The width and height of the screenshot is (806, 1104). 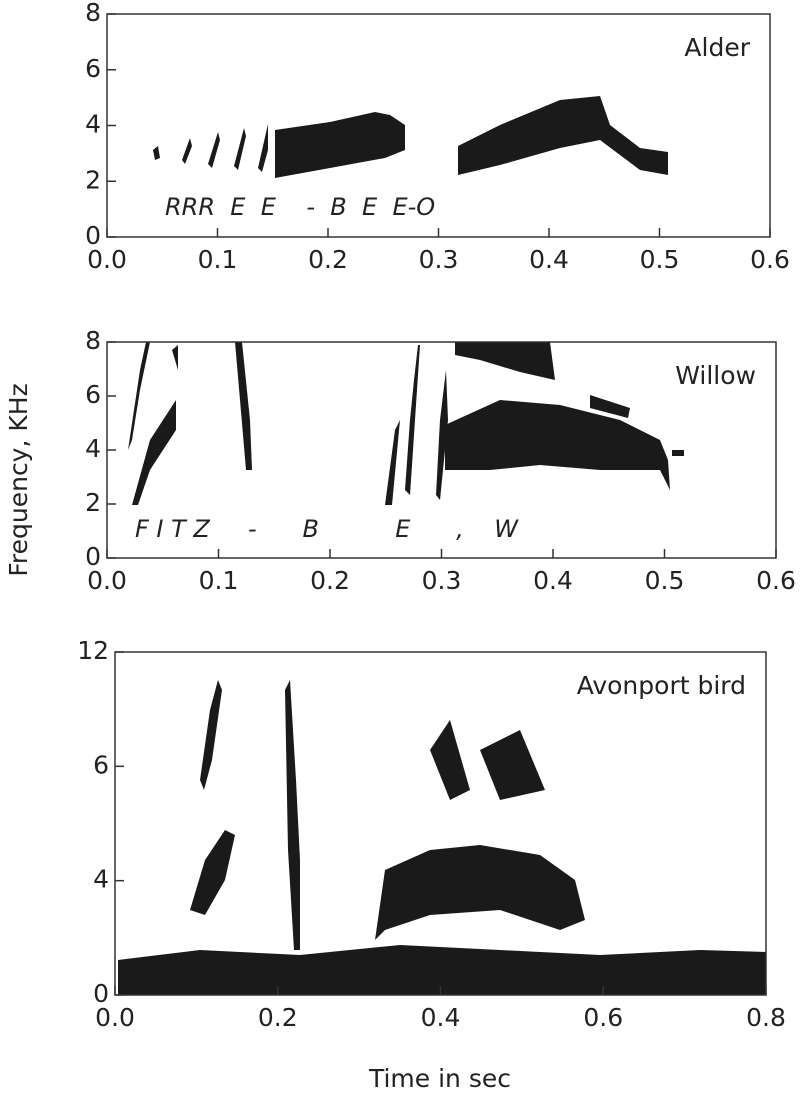 I want to click on syllable-annotation: RRR E E - B E E-O, so click(x=300, y=207).